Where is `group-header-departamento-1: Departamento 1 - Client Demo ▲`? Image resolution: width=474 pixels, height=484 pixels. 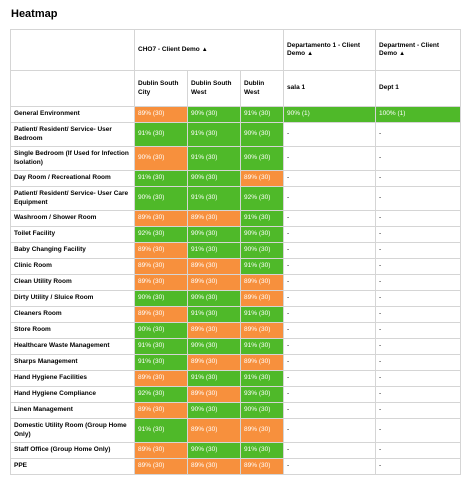 group-header-departamento-1: Departamento 1 - Client Demo ▲ is located at coordinates (330, 50).